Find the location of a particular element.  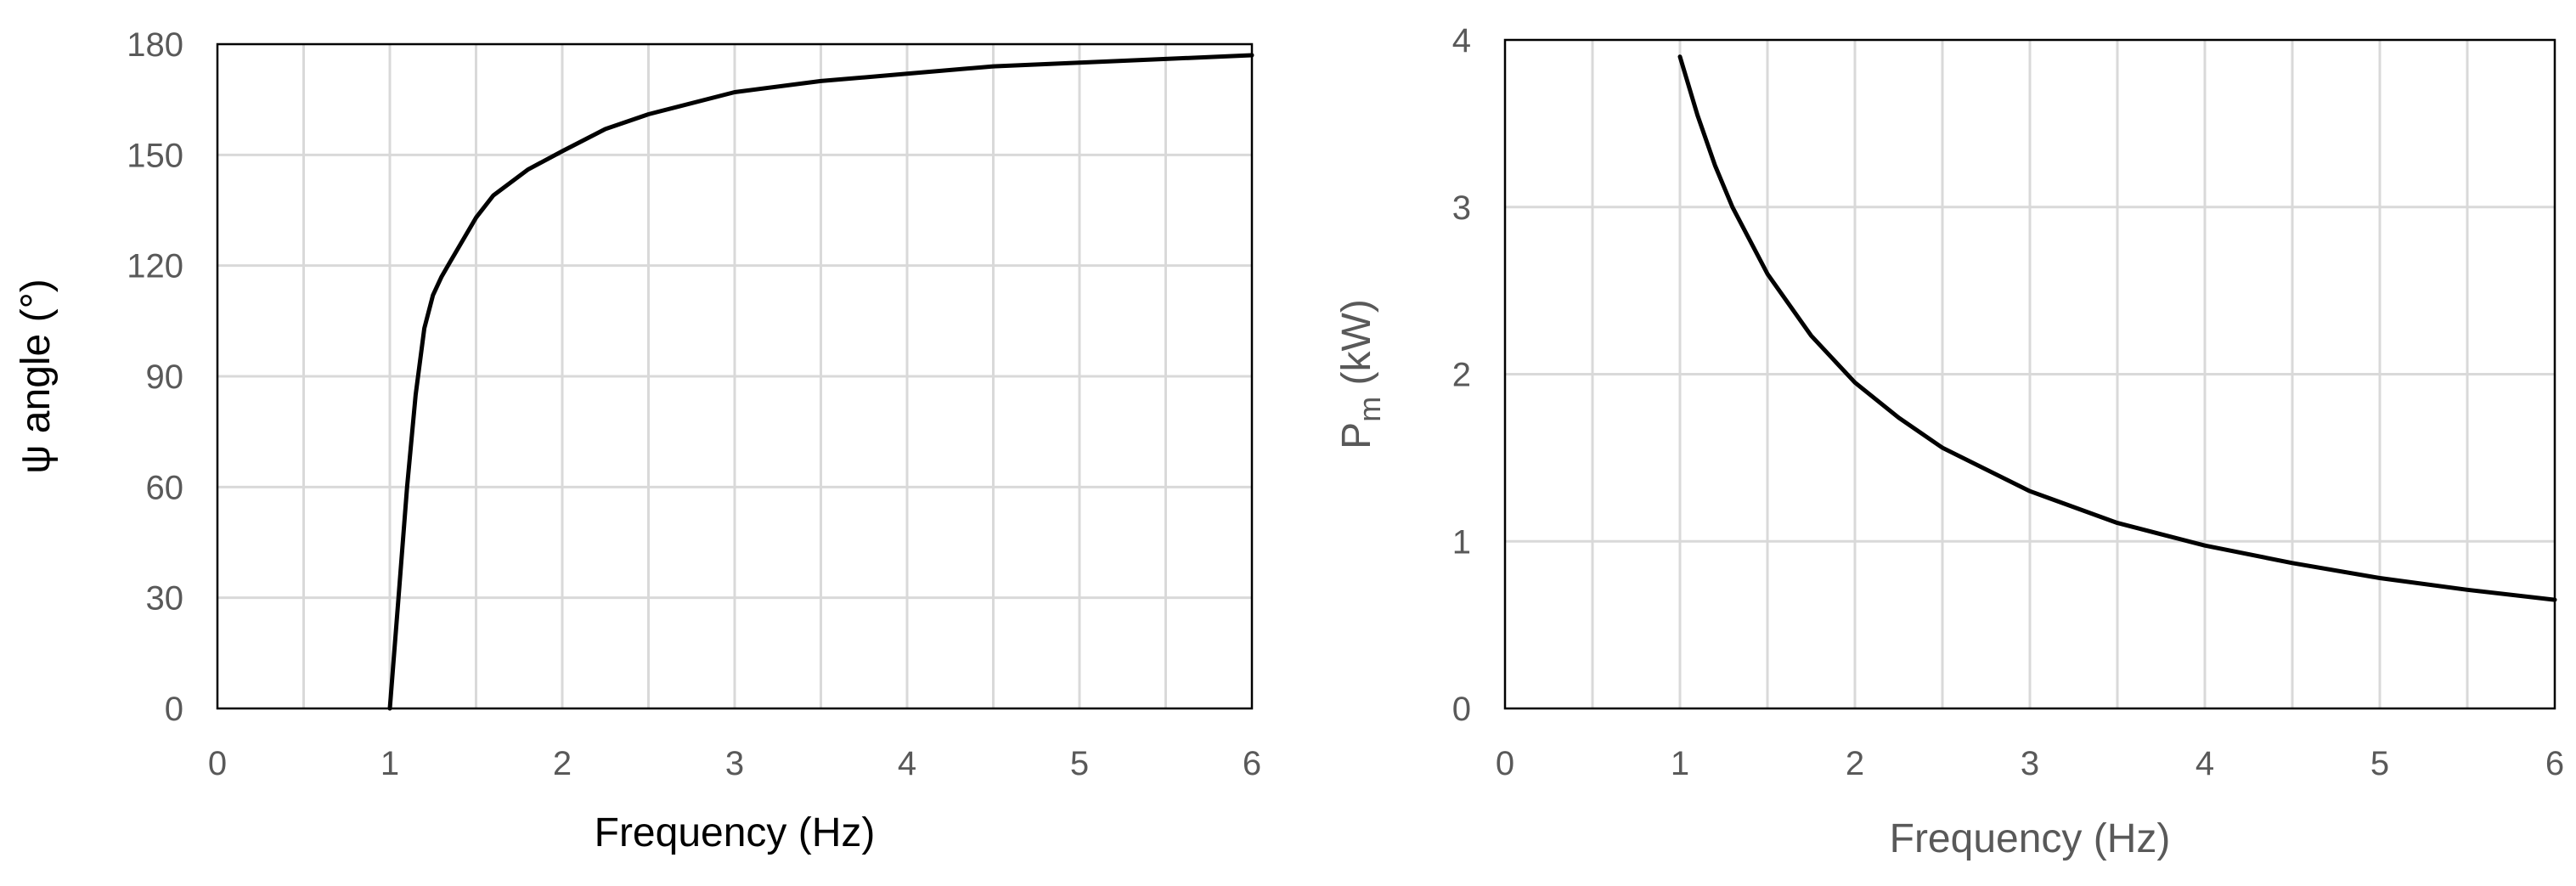

y-tick-label: 3 is located at coordinates (1461, 208).